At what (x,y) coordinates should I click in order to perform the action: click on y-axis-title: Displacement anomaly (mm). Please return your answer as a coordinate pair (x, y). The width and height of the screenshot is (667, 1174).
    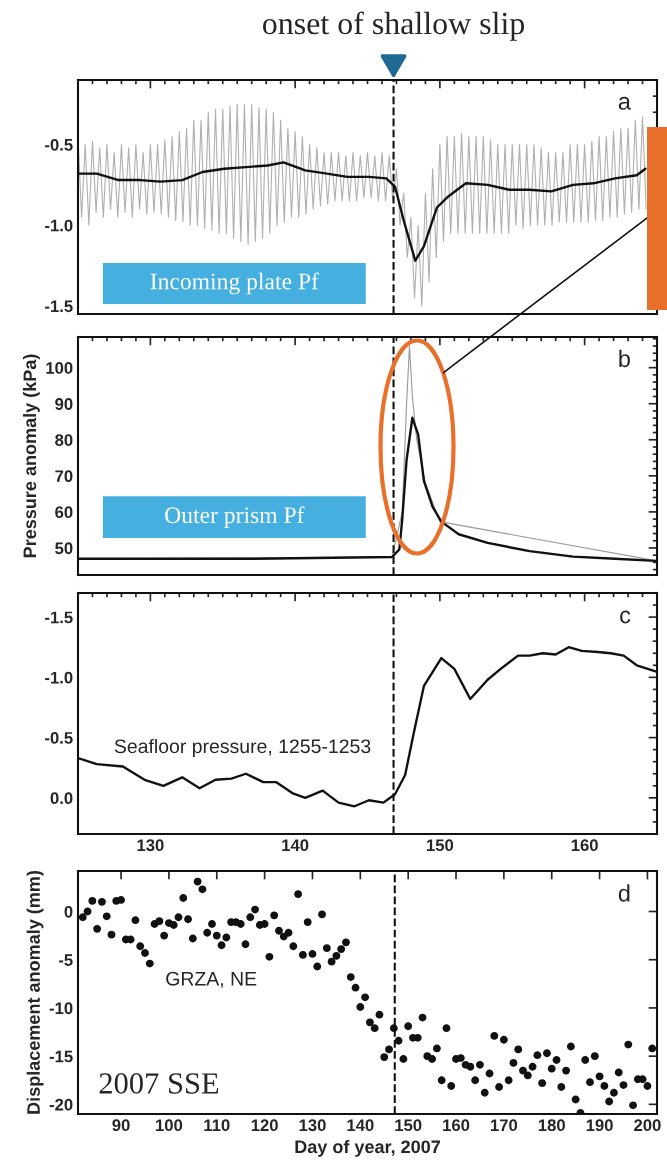
    Looking at the image, I should click on (35, 992).